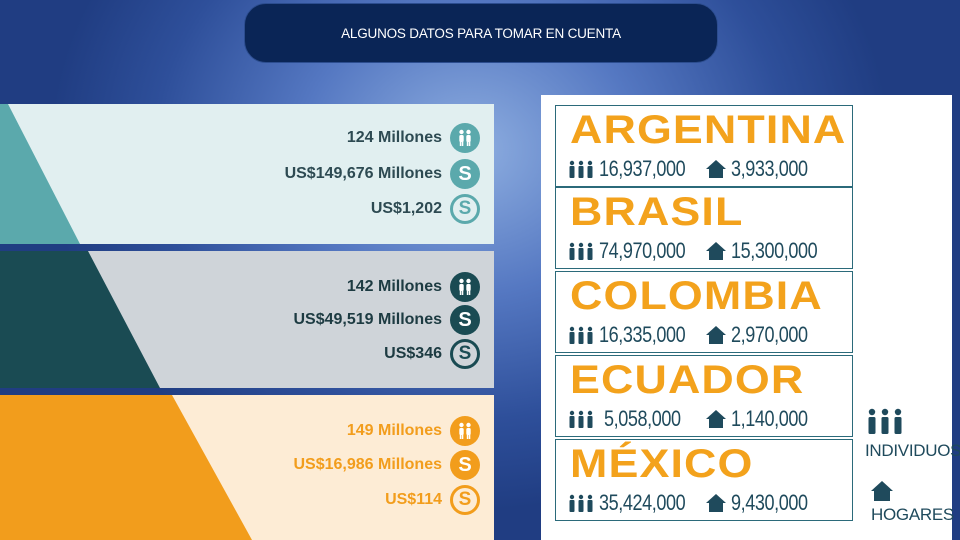 The width and height of the screenshot is (960, 540). I want to click on population-row: 142 Millones, so click(413, 287).